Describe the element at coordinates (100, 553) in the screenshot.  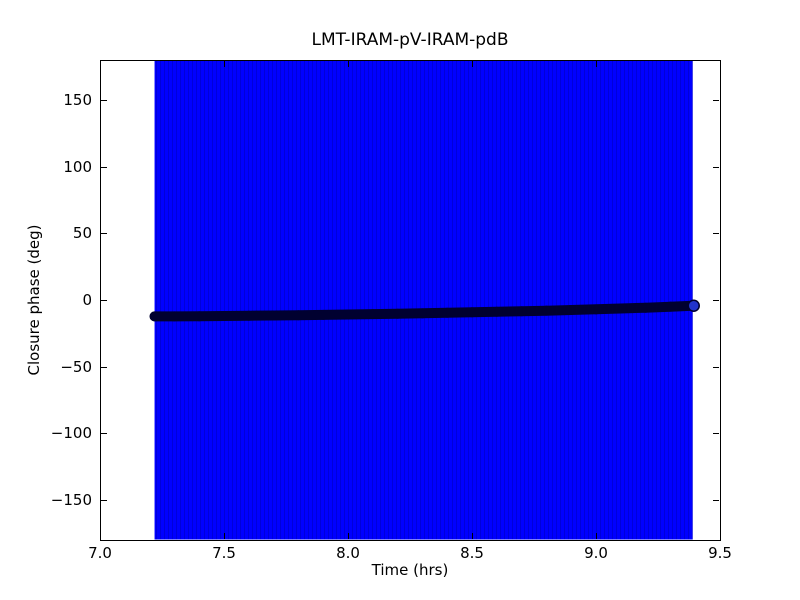
I see `x-tick-label: 7.0` at that location.